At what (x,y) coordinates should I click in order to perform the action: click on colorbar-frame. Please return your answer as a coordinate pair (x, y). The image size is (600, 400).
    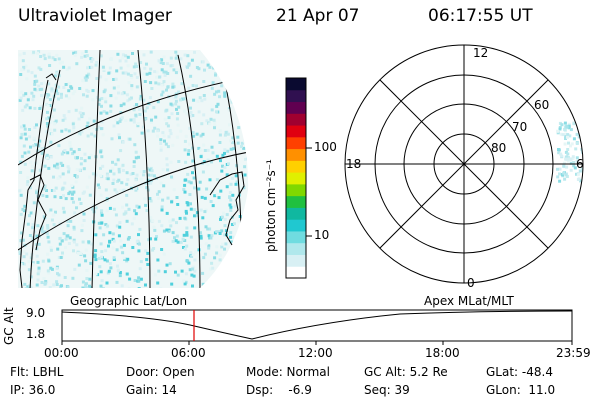
    Looking at the image, I should click on (296, 178).